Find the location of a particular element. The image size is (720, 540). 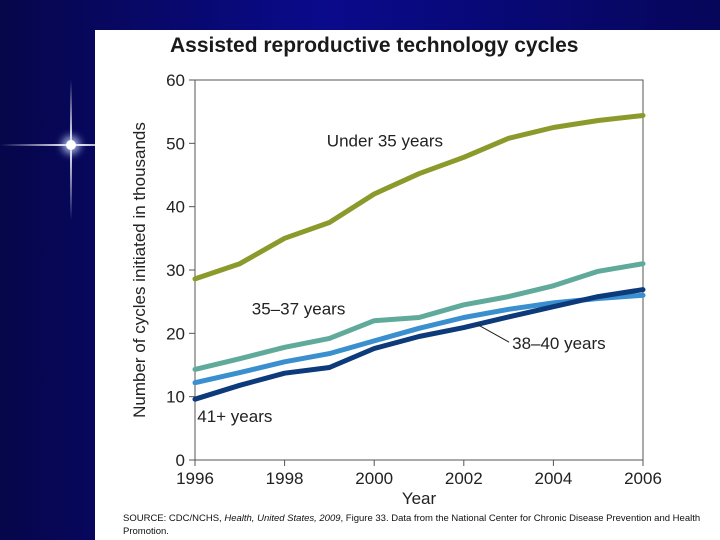

source-publication: Health, United States, 2009 is located at coordinates (282, 518).